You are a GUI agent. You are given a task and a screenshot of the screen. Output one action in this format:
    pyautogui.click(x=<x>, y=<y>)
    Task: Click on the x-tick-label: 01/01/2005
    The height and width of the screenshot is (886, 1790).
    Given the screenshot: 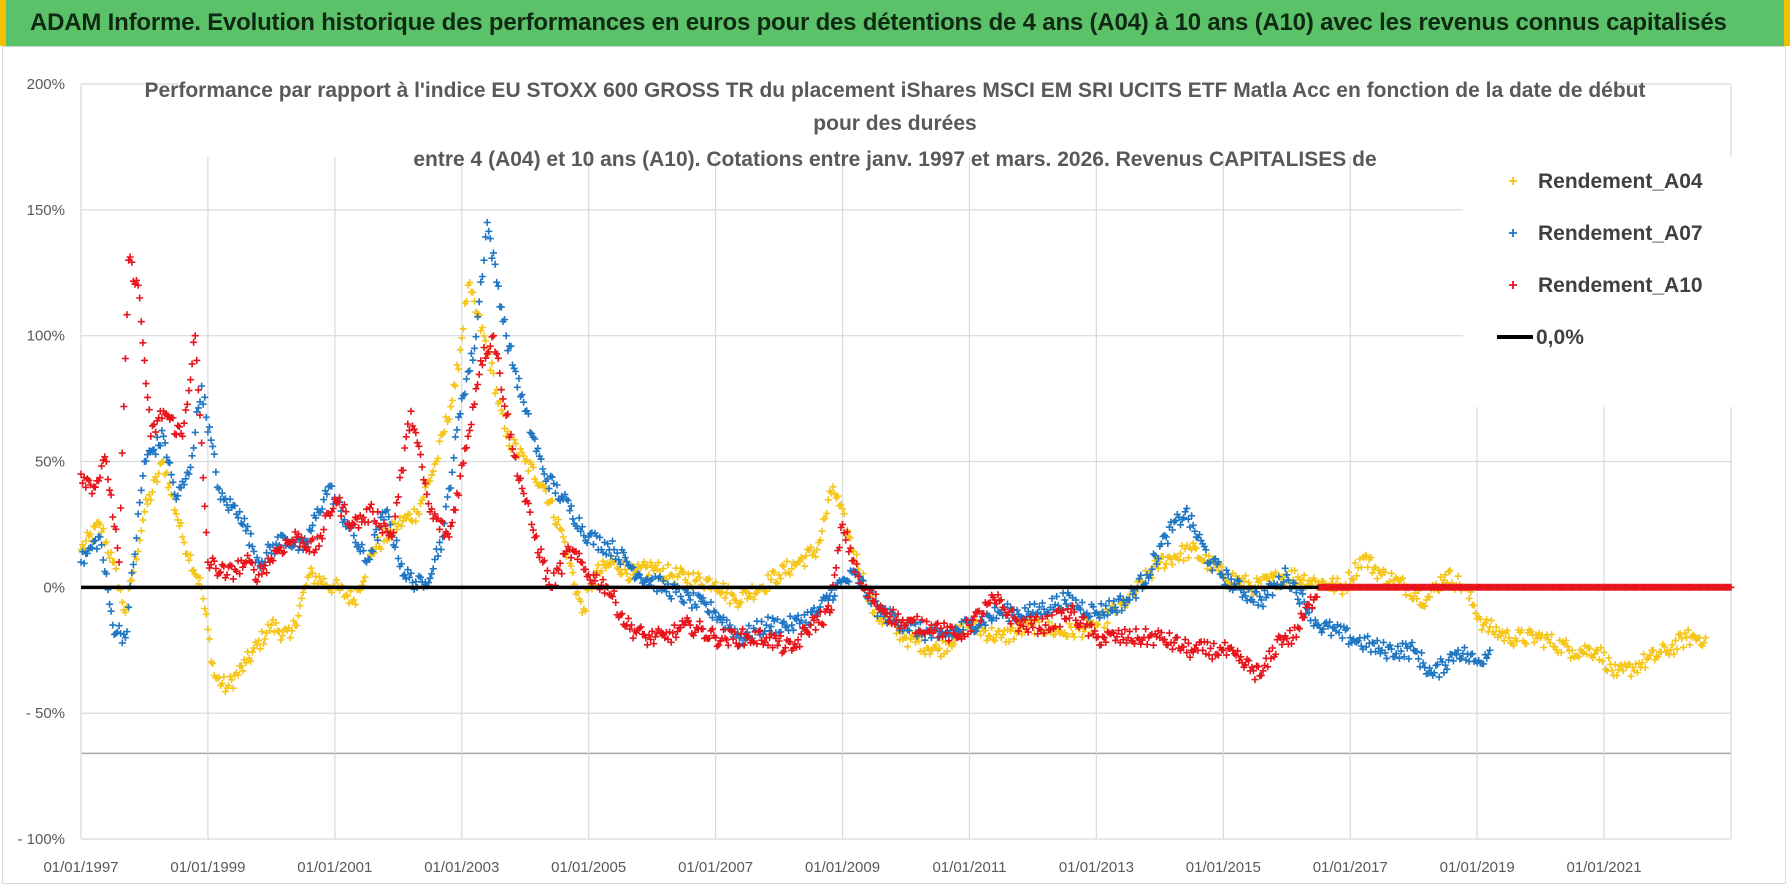 What is the action you would take?
    pyautogui.click(x=588, y=867)
    